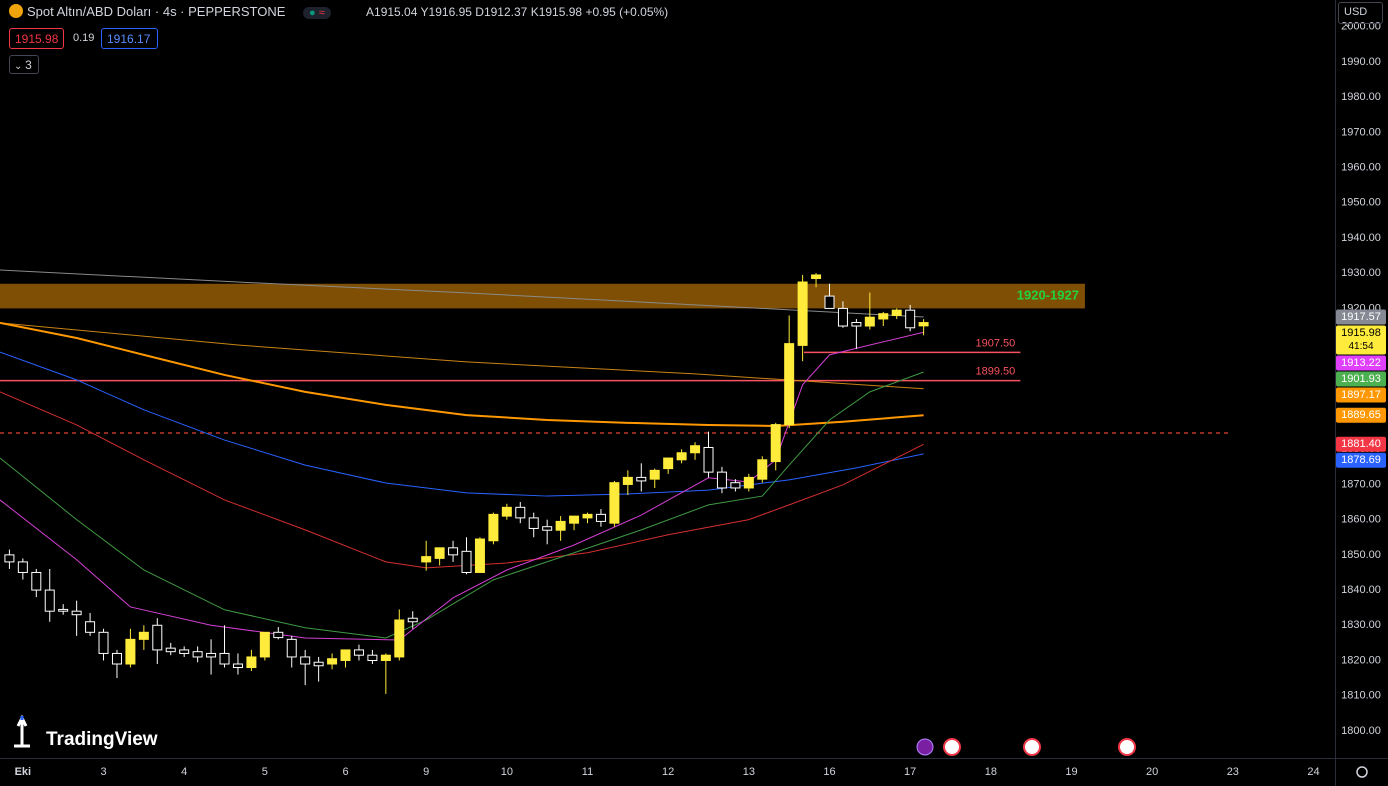 The image size is (1388, 786). Describe the element at coordinates (16, 11) in the screenshot. I see `symbol-icon` at that location.